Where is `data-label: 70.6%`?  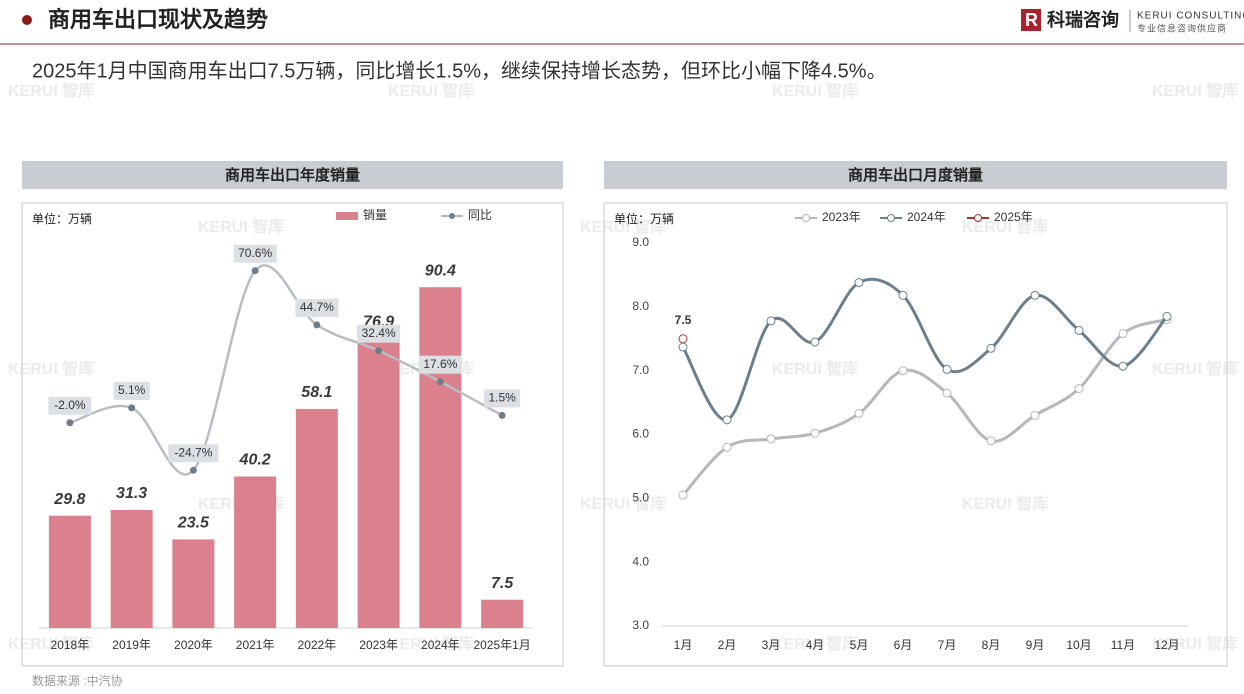
data-label: 70.6% is located at coordinates (255, 253).